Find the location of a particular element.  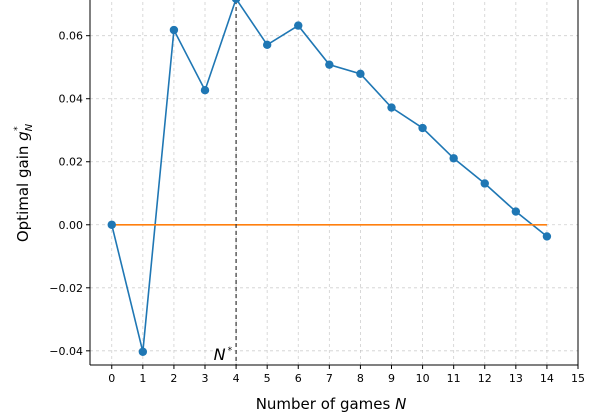

x-tick-label: 14 is located at coordinates (547, 378).